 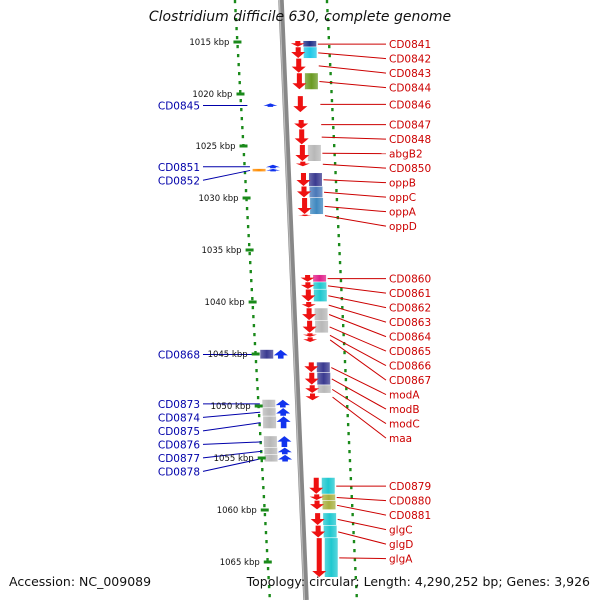 What do you see at coordinates (179, 356) in the screenshot?
I see `gene-label: CD0868` at bounding box center [179, 356].